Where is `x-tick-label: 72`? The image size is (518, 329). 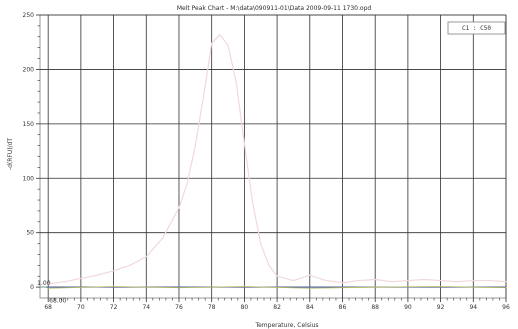
x-tick-label: 72 is located at coordinates (114, 307).